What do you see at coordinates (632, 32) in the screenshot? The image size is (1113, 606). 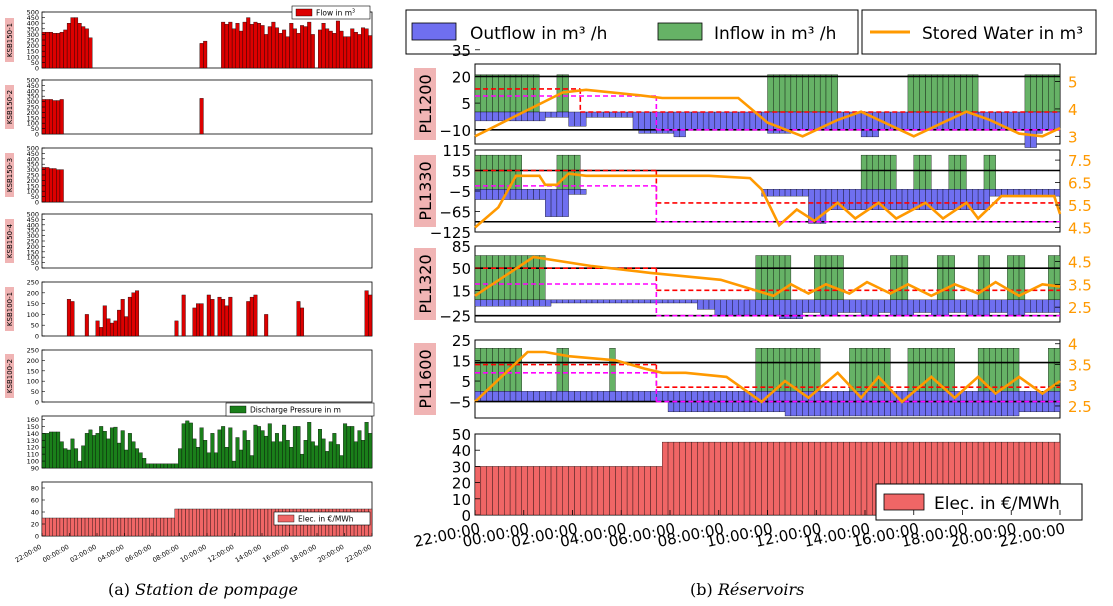 I see `legend-box-flows` at bounding box center [632, 32].